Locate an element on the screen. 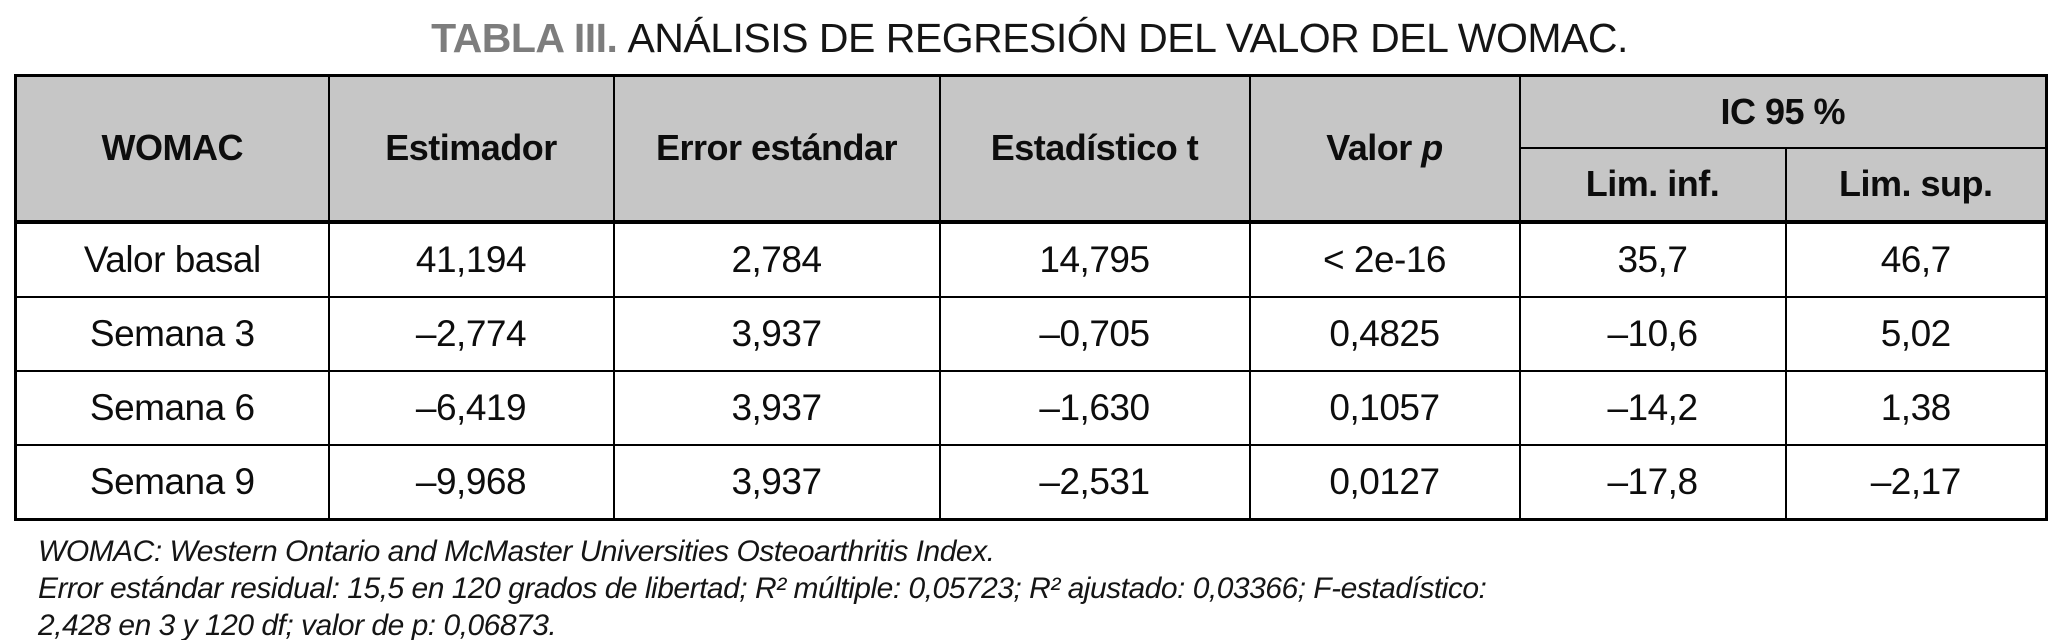 The width and height of the screenshot is (2059, 640). cell-error-estandar: 2,784 is located at coordinates (776, 259).